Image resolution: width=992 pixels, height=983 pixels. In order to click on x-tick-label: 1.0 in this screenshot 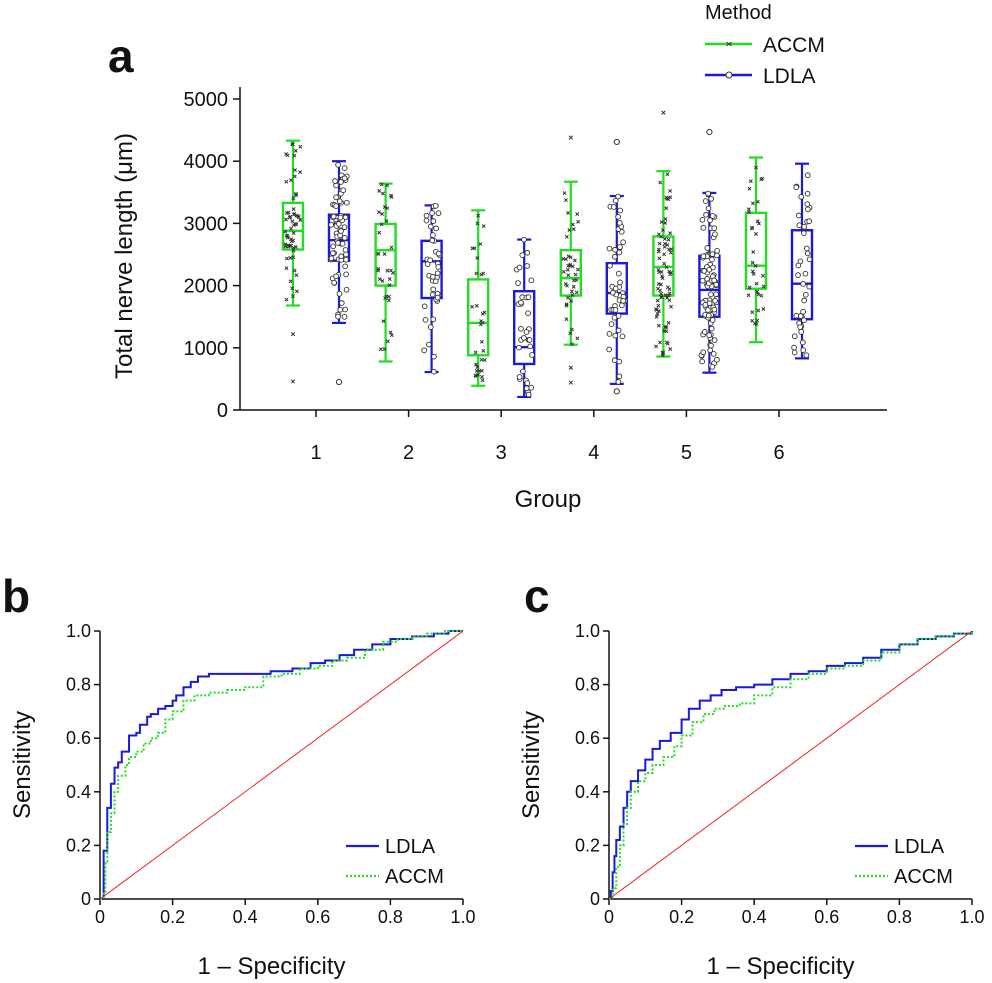, I will do `click(462, 917)`.